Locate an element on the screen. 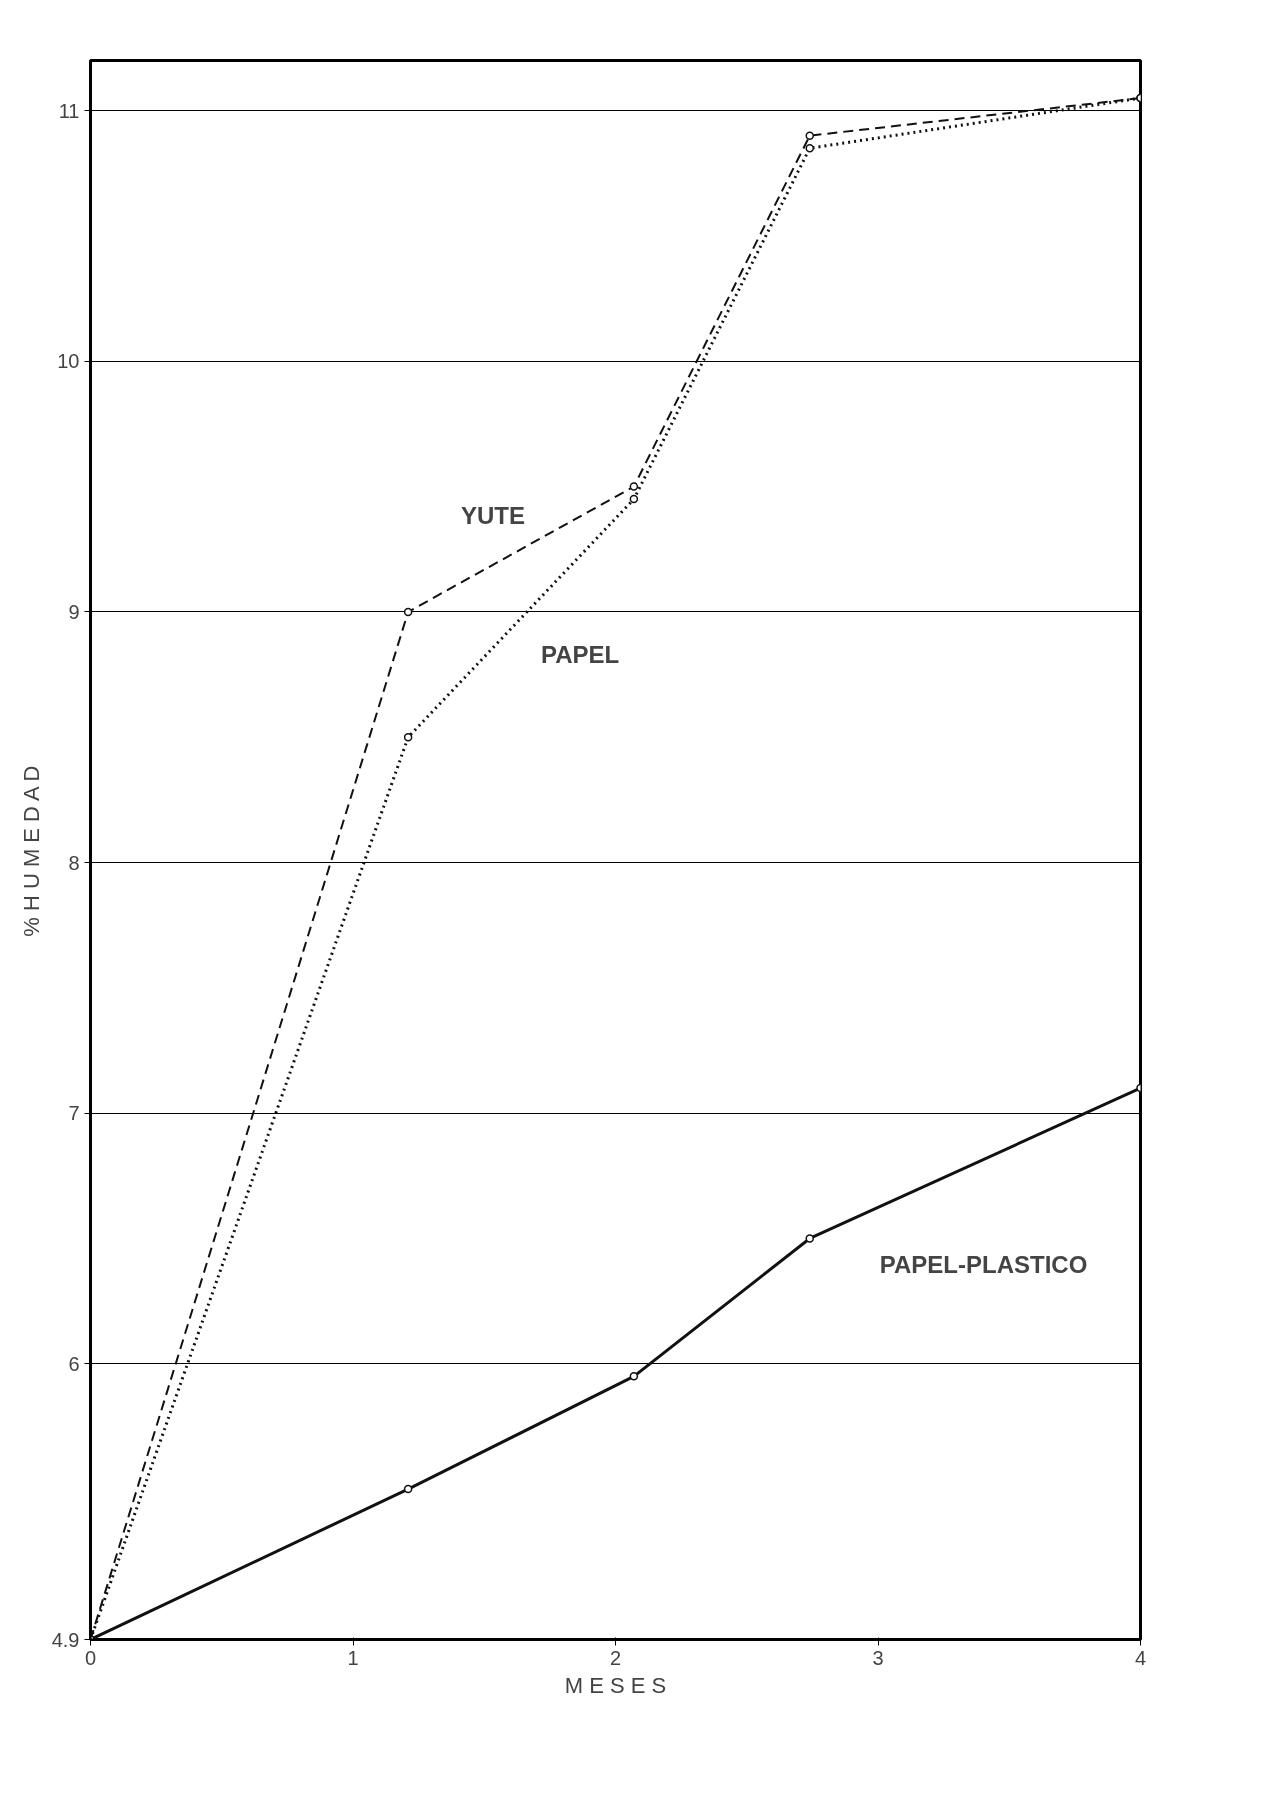 Image resolution: width=1287 pixels, height=1807 pixels. y-tick-label: 8 is located at coordinates (74, 862).